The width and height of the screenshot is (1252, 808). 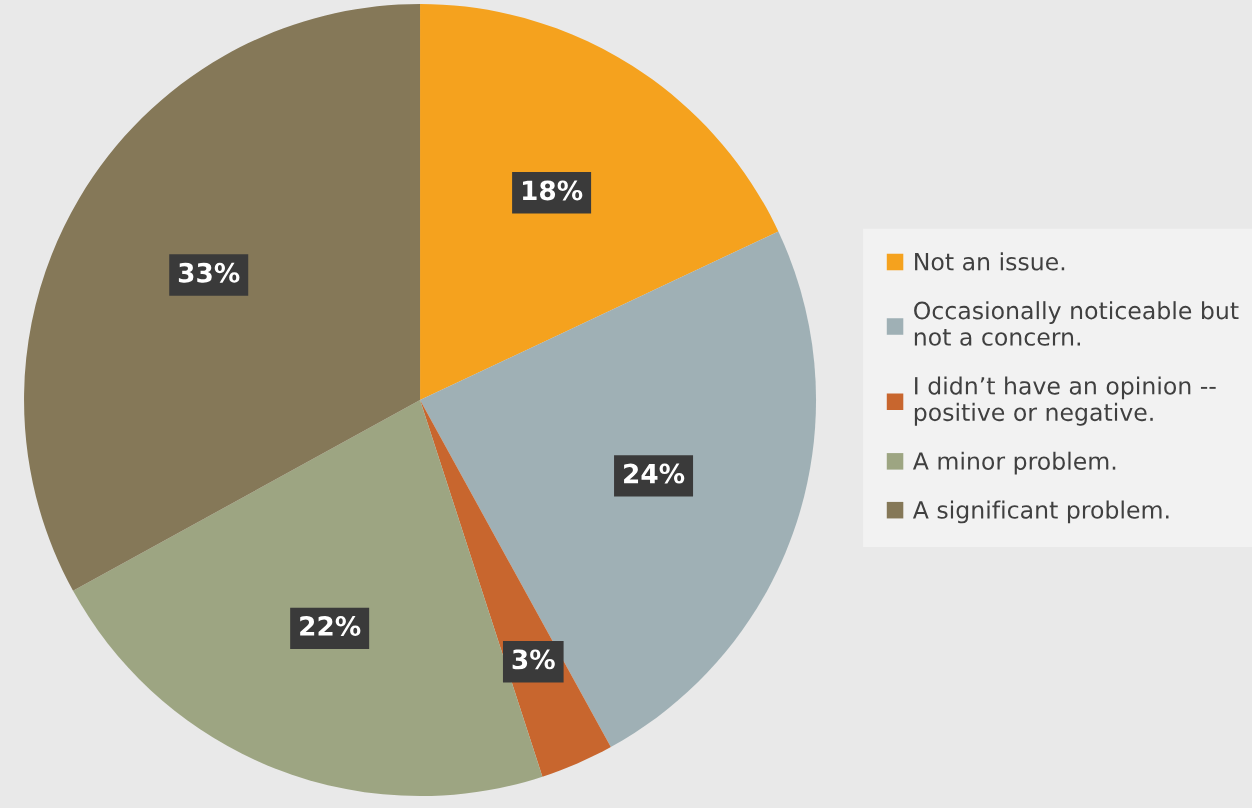 What do you see at coordinates (209, 272) in the screenshot?
I see `data-label: 33%` at bounding box center [209, 272].